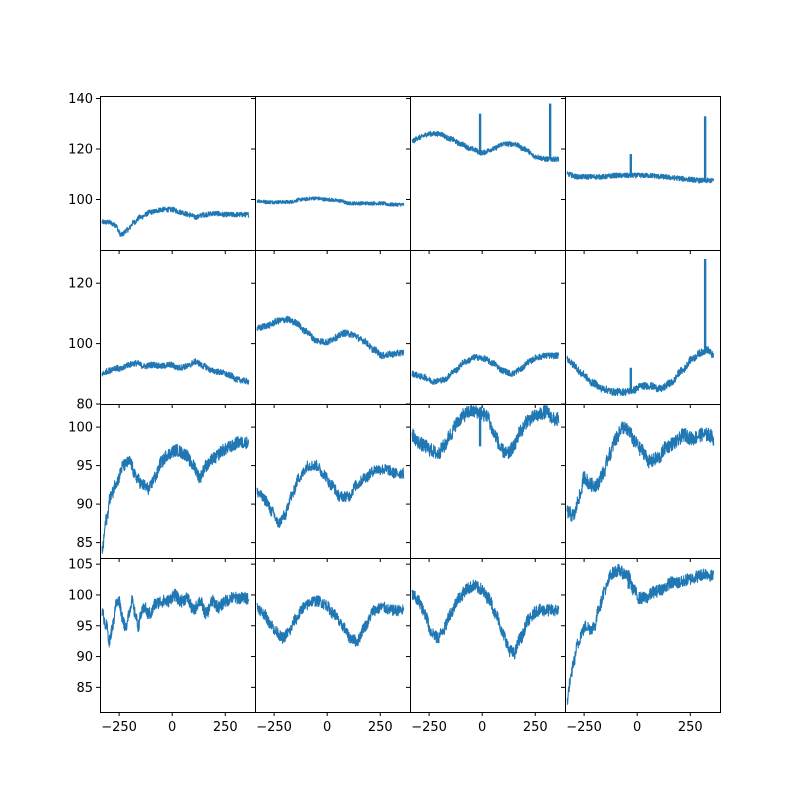 The width and height of the screenshot is (800, 800). Describe the element at coordinates (641, 329) in the screenshot. I see `panel-r2-c4` at that location.